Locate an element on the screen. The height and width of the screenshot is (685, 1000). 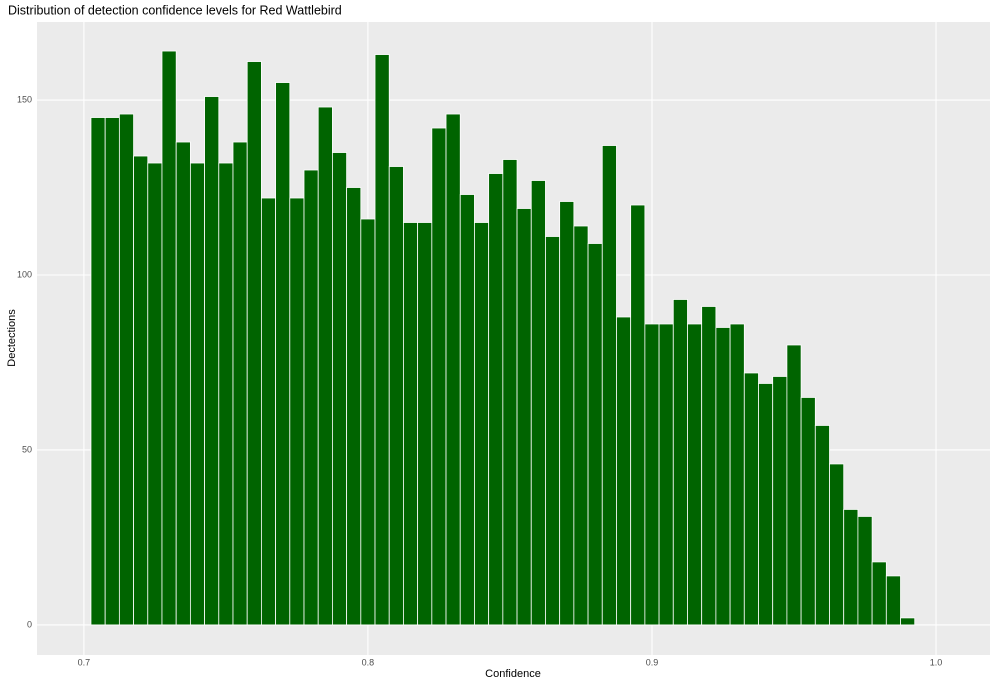
y-tick-label: 50 is located at coordinates (27, 449).